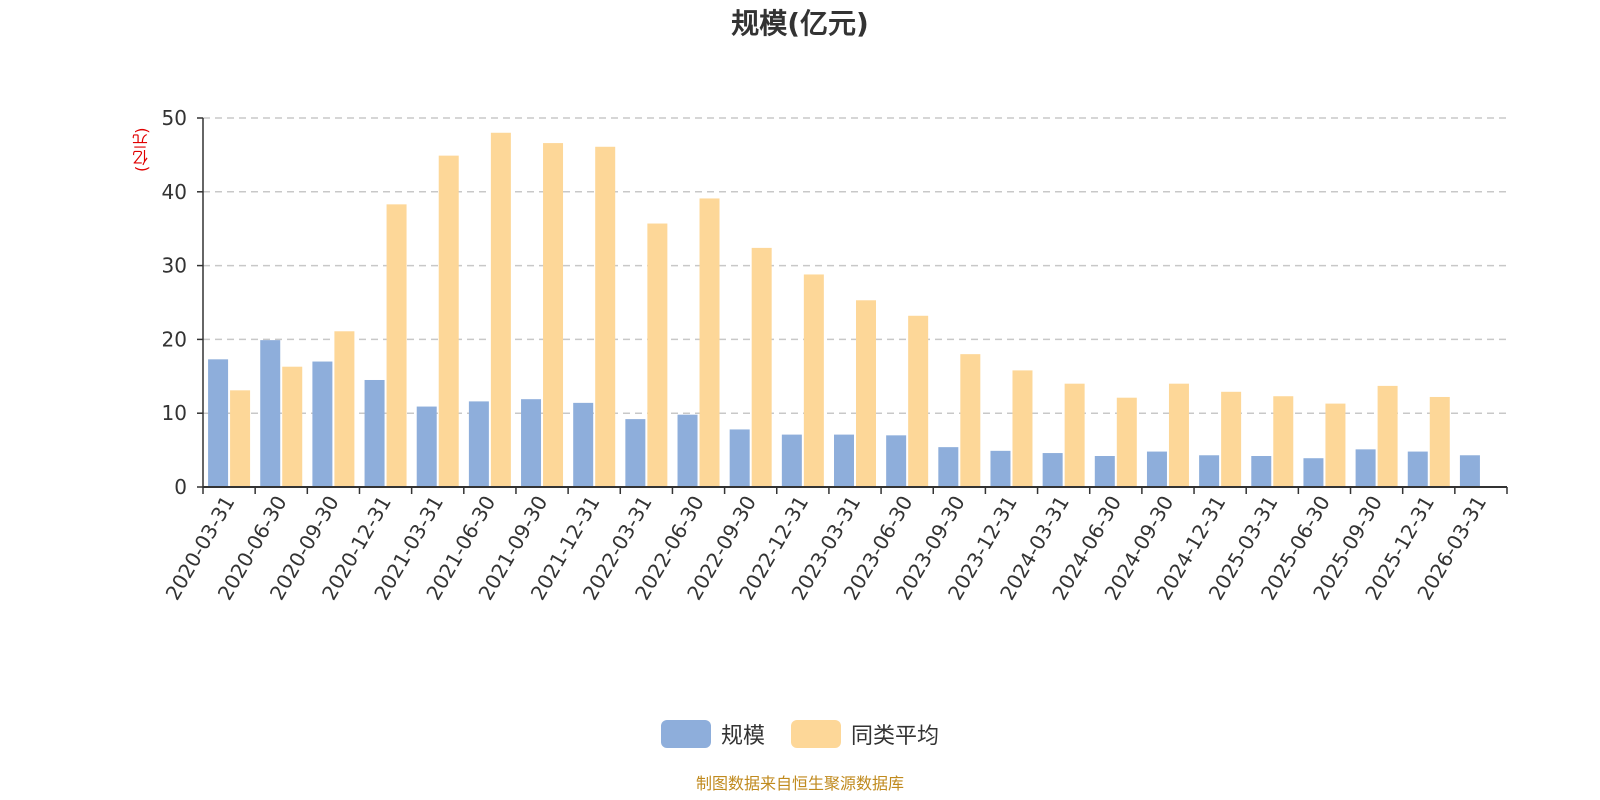 The height and width of the screenshot is (800, 1600). I want to click on data-source-note: 制图数据来自恒生聚源数据库, so click(799, 783).